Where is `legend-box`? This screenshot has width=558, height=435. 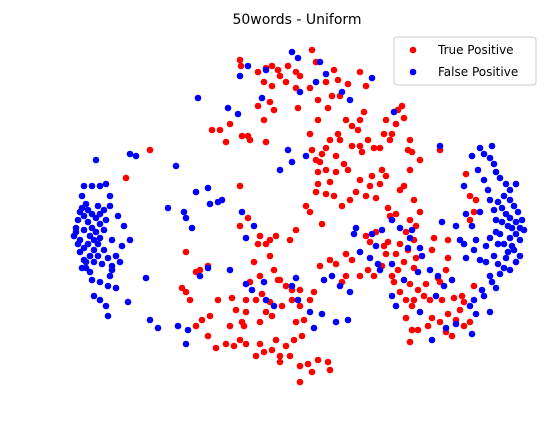 legend-box is located at coordinates (465, 61).